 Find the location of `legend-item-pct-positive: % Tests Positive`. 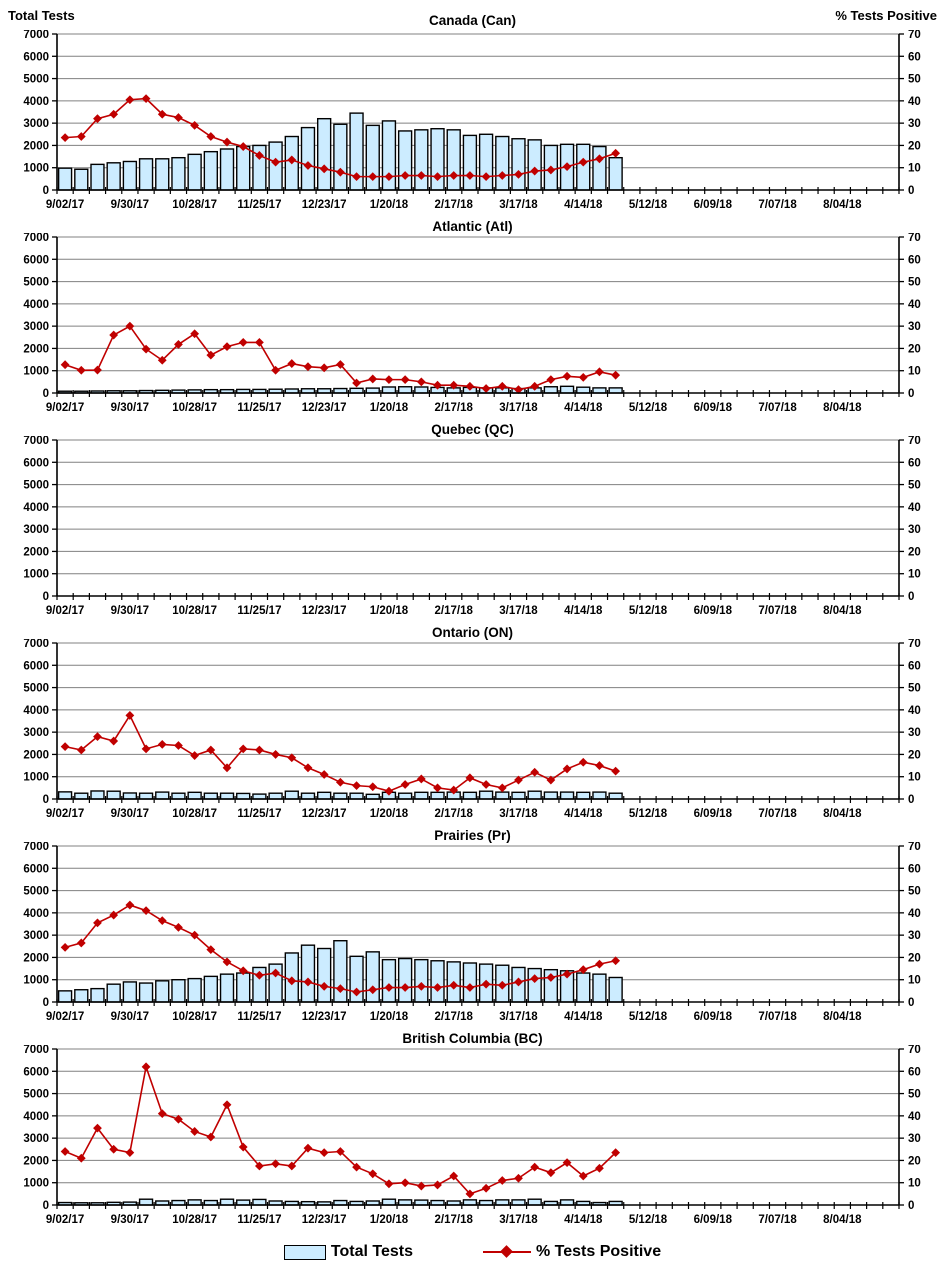

legend-item-pct-positive: % Tests Positive is located at coordinates (572, 1252).